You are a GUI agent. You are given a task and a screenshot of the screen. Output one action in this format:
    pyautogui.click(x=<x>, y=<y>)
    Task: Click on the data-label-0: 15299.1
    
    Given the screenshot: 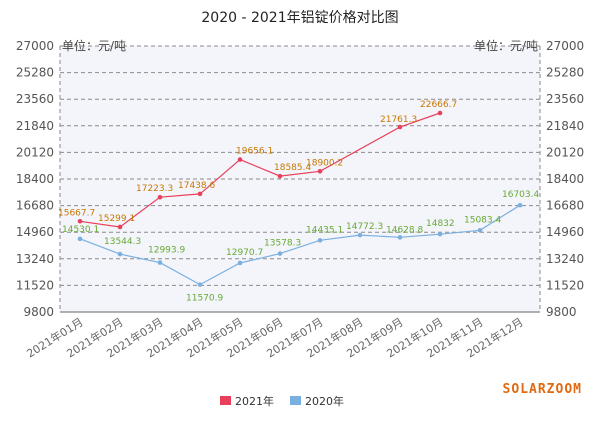 What is the action you would take?
    pyautogui.click(x=116, y=219)
    